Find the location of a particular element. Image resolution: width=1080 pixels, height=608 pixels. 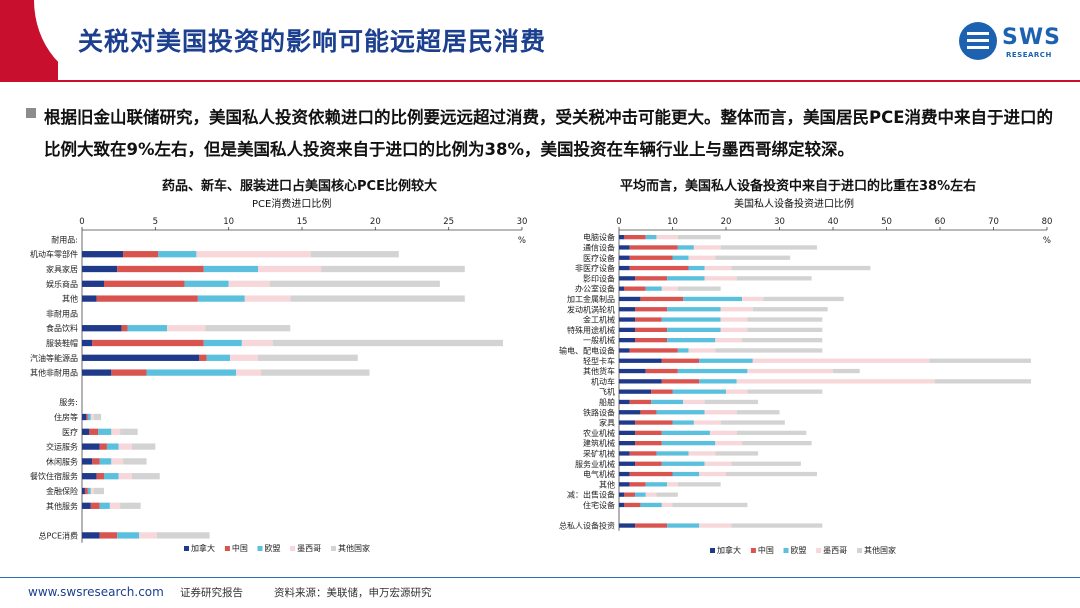

footer-source: 资料来源：美联储，申万宏源研究 is located at coordinates (353, 593).